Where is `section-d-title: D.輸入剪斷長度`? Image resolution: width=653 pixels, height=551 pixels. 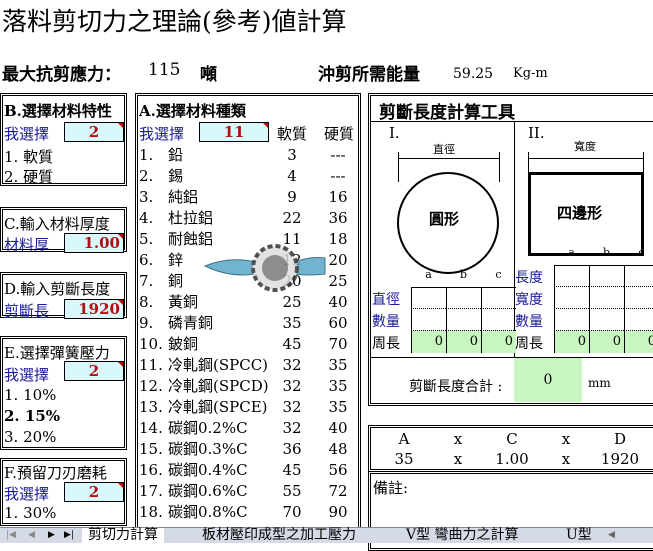 section-d-title: D.輸入剪斷長度 is located at coordinates (57, 289).